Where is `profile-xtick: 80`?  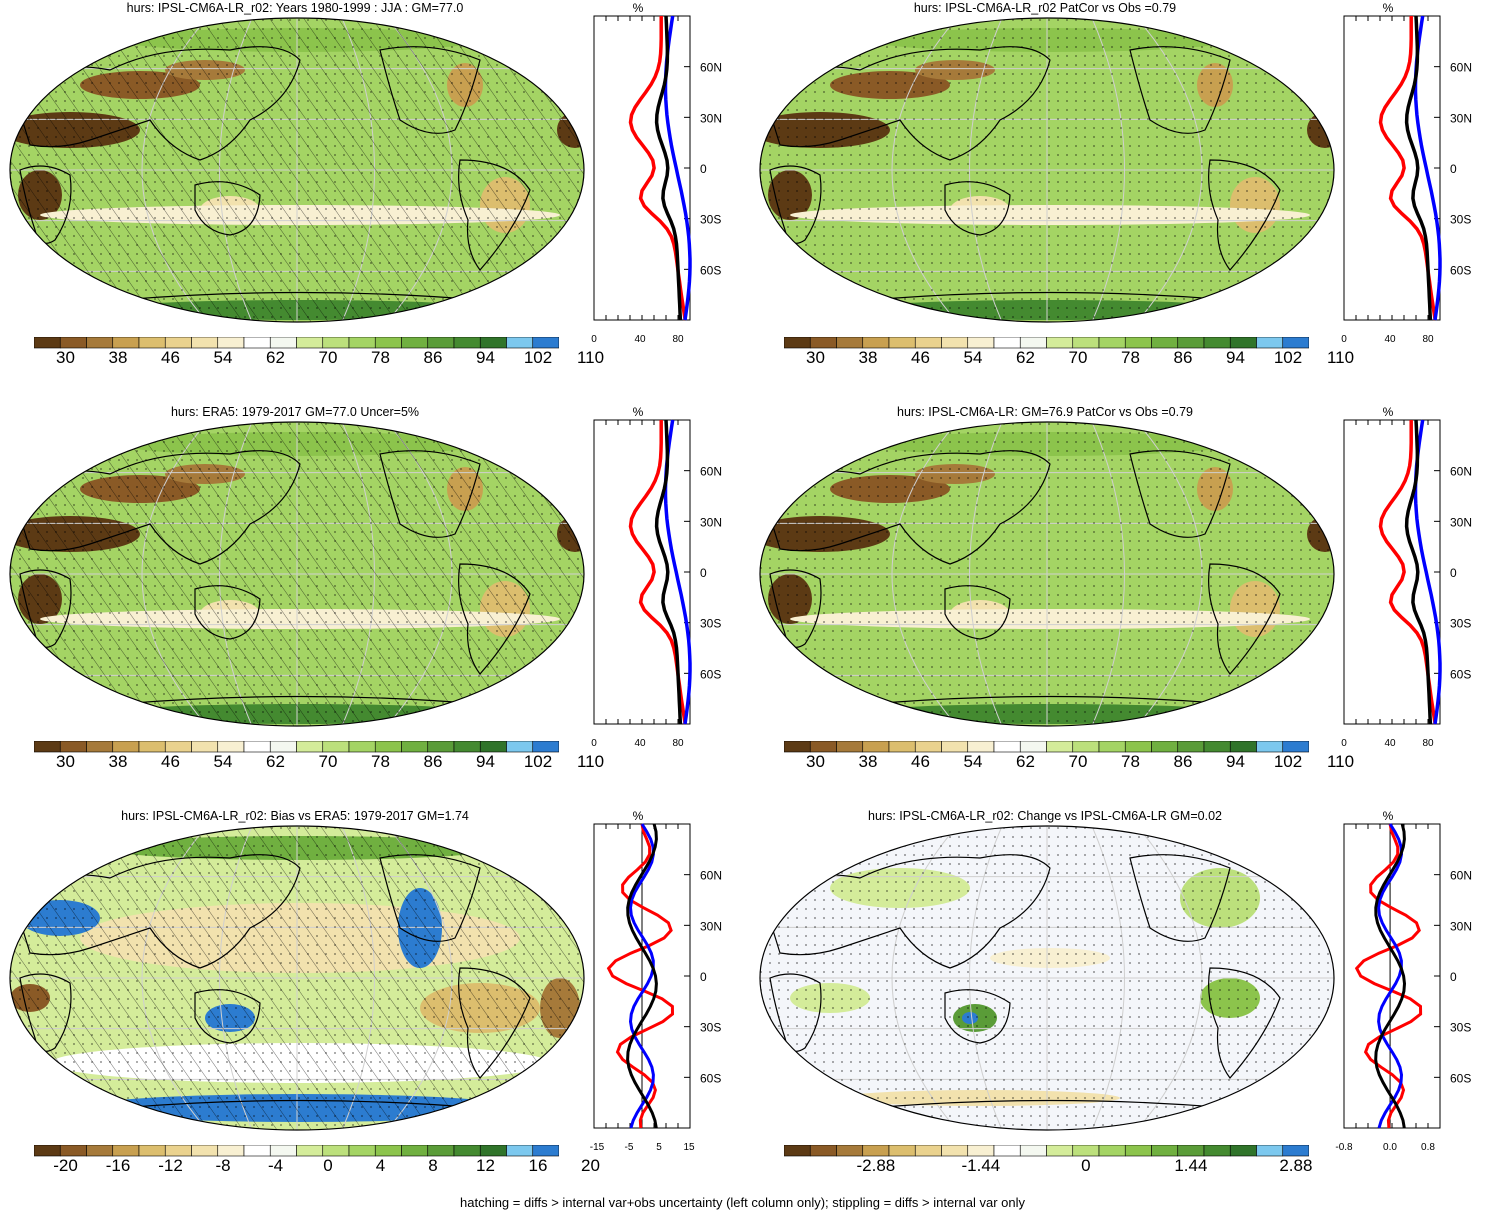
profile-xtick: 80 is located at coordinates (1428, 339).